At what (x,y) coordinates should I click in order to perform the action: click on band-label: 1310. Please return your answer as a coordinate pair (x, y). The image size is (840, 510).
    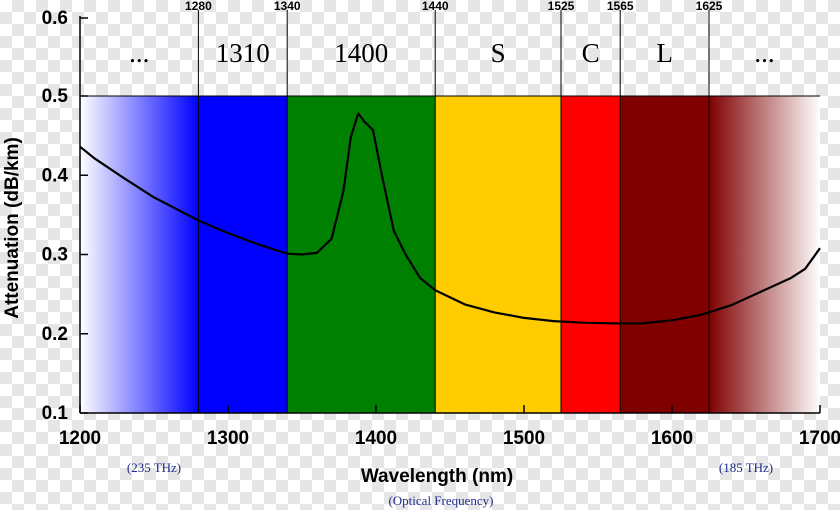
    Looking at the image, I should click on (243, 53).